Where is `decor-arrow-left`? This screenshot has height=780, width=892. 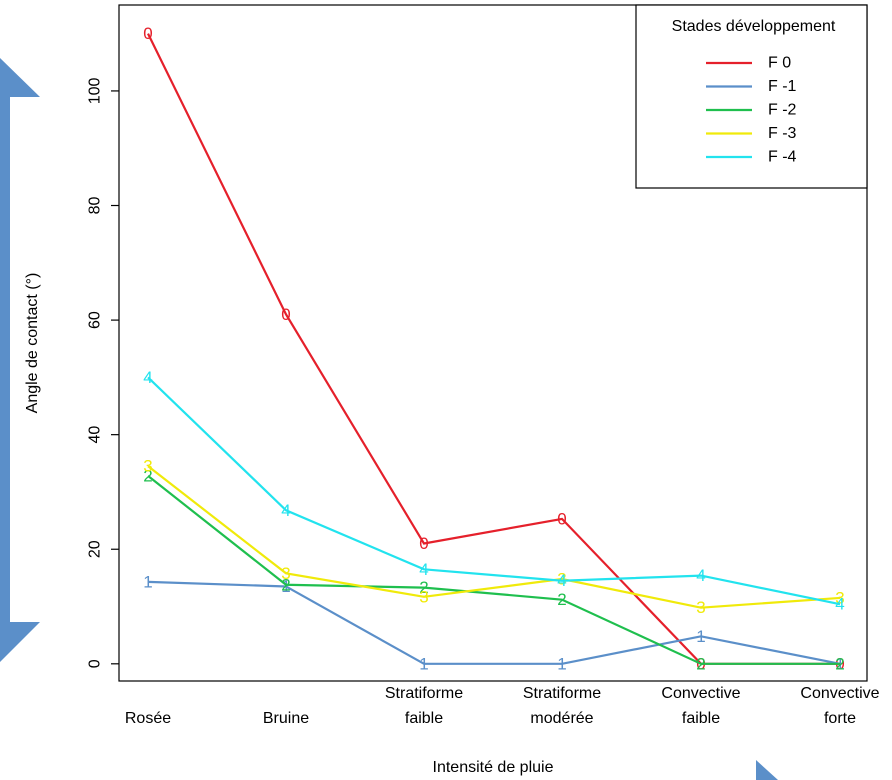 decor-arrow-left is located at coordinates (20, 360).